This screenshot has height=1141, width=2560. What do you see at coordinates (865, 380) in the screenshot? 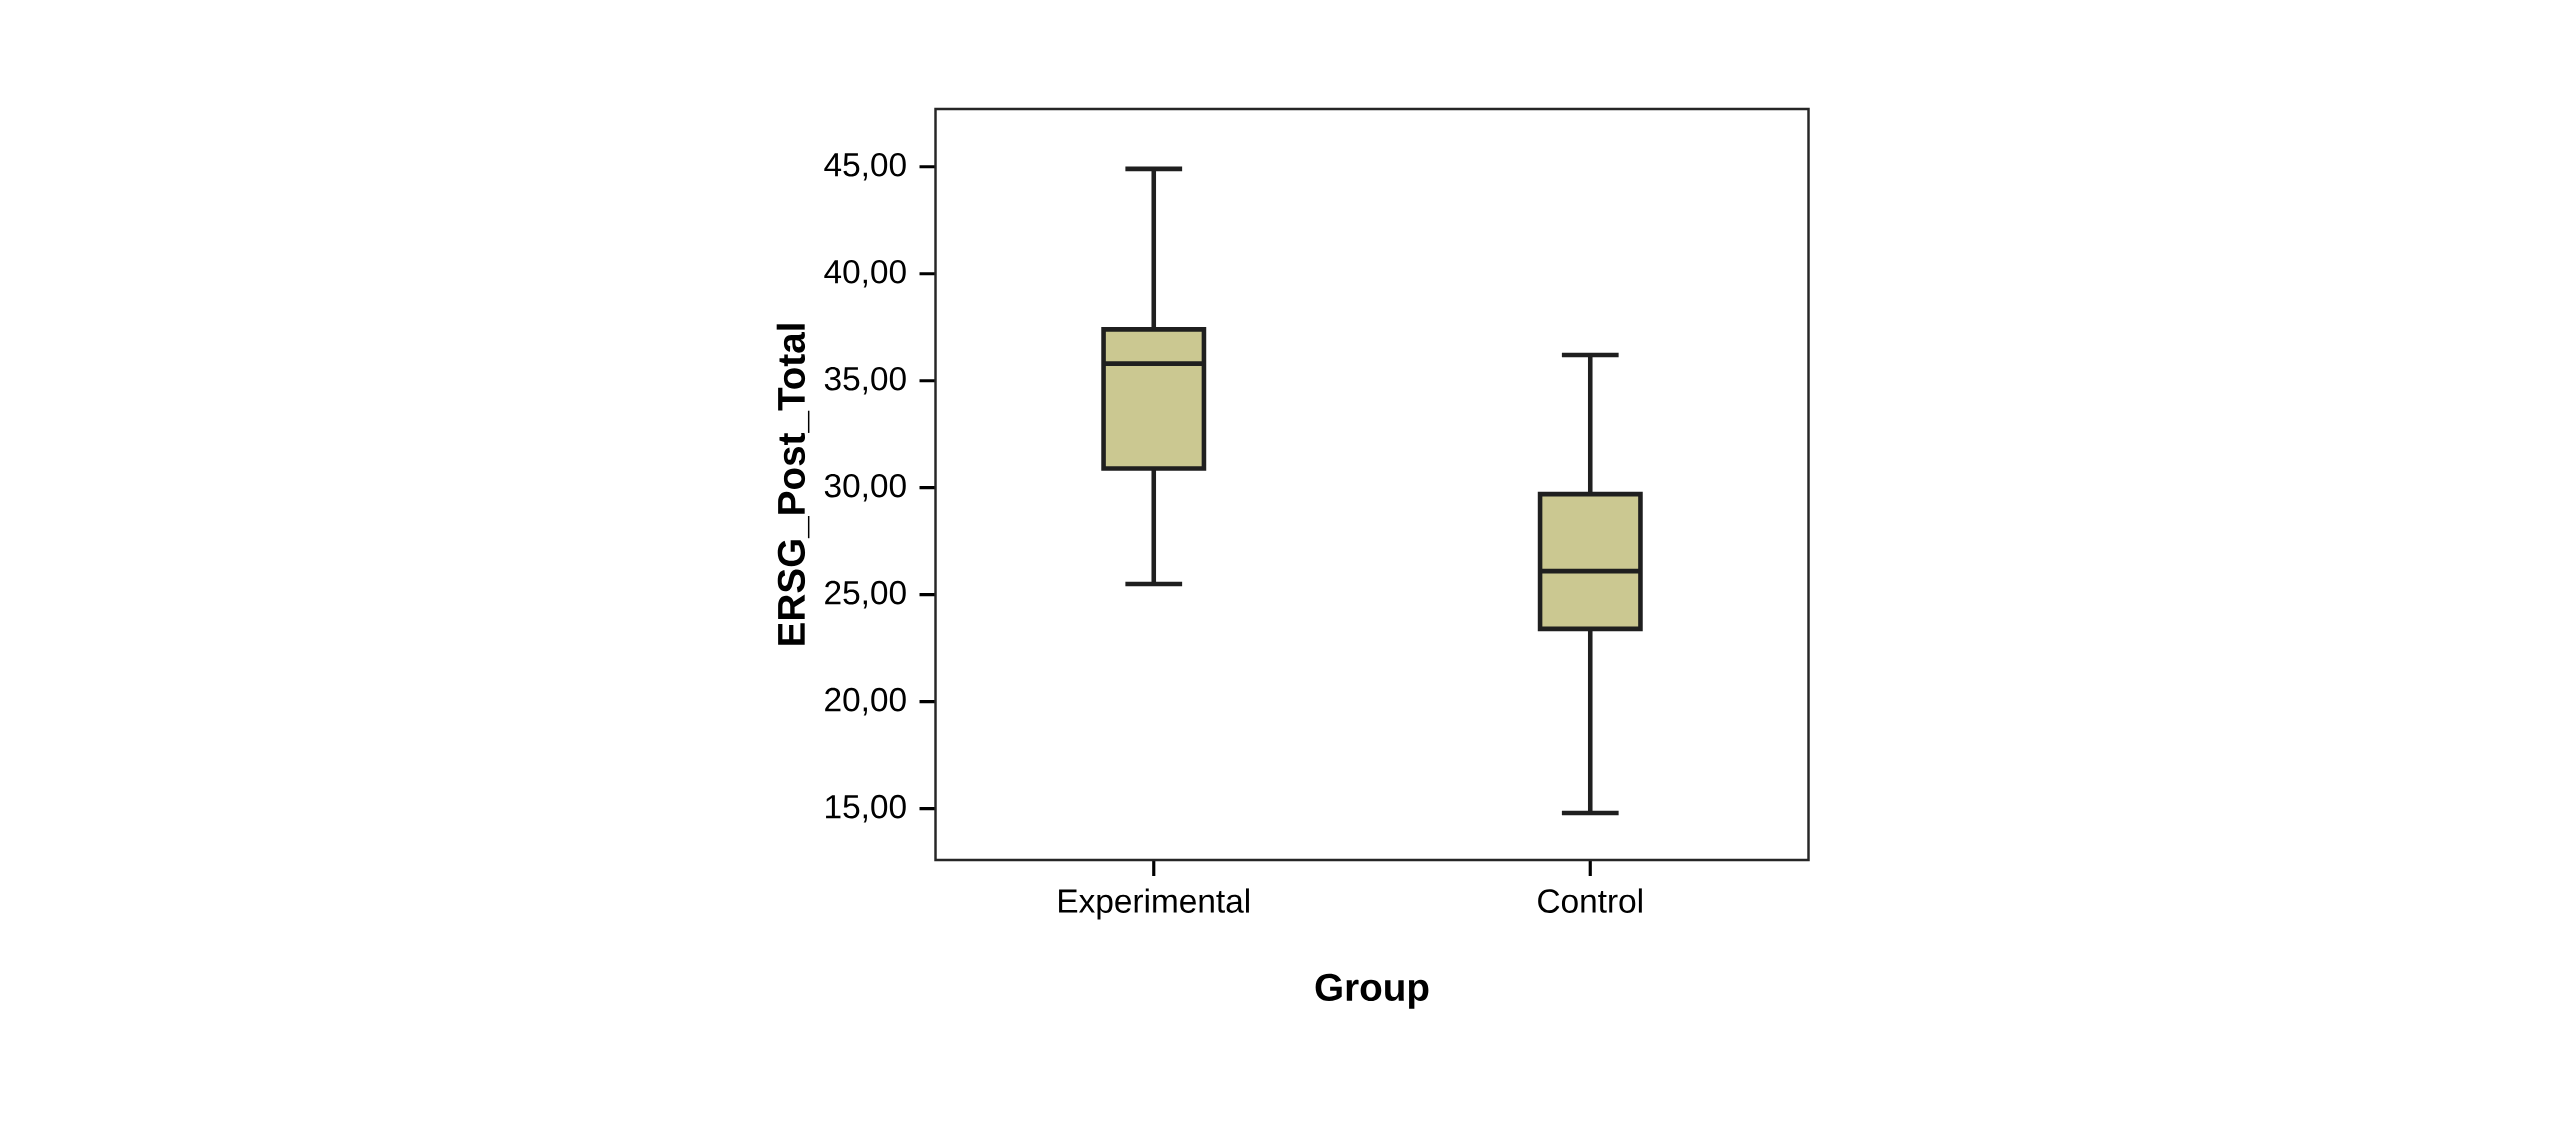
I see `y-tick-label: 35,00` at bounding box center [865, 380].